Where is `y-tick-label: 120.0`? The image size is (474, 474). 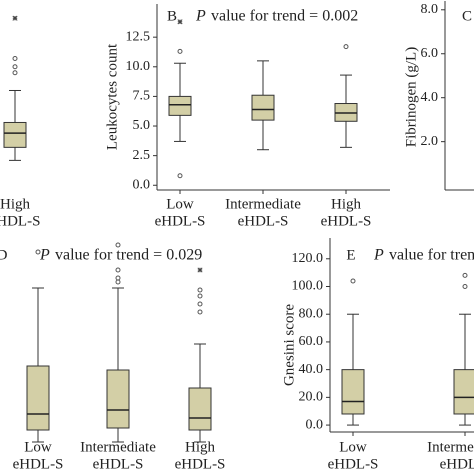 y-tick-label: 120.0 is located at coordinates (308, 258).